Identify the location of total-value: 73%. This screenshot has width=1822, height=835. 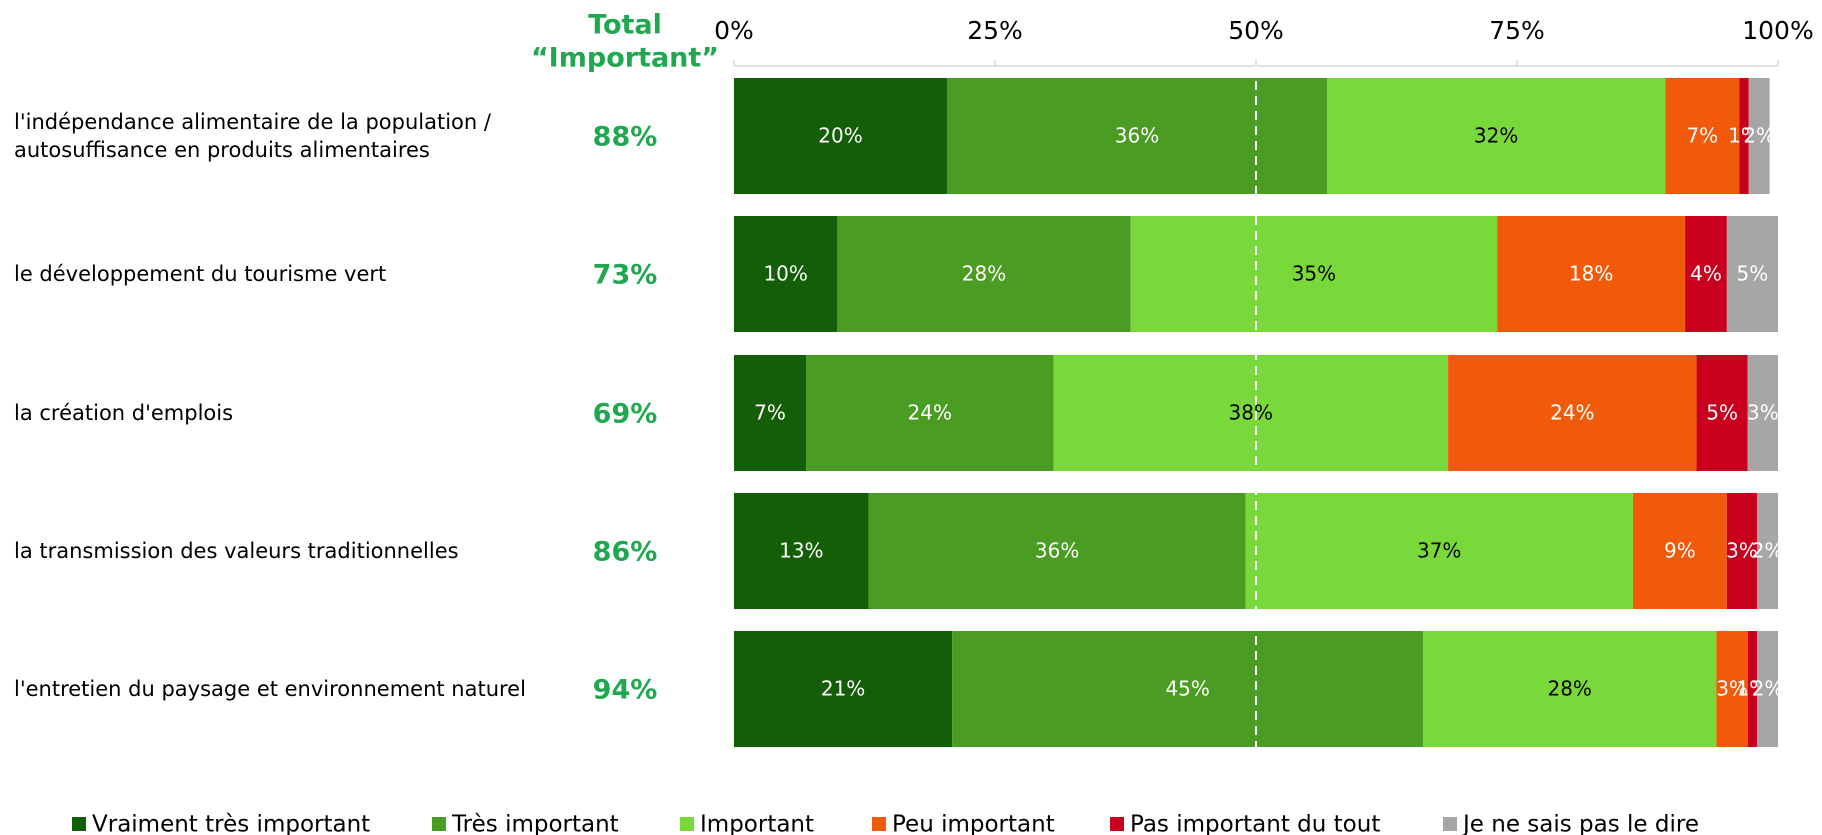
(625, 275).